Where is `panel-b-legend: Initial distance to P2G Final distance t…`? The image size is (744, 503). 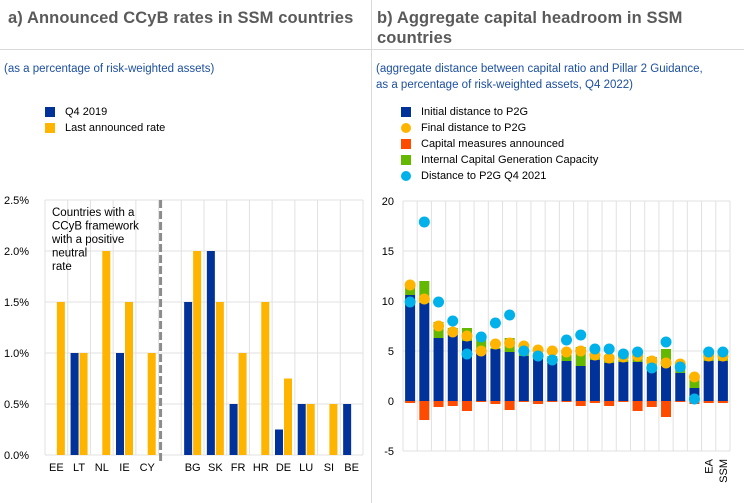
panel-b-legend: Initial distance to P2G Final distance t… is located at coordinates (499, 144).